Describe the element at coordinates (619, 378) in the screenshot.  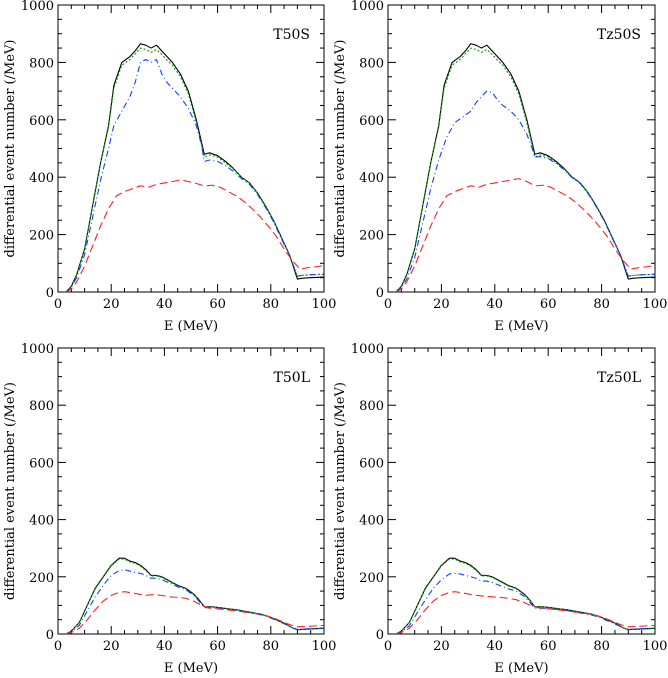
I see `panel-label: Tz50L` at that location.